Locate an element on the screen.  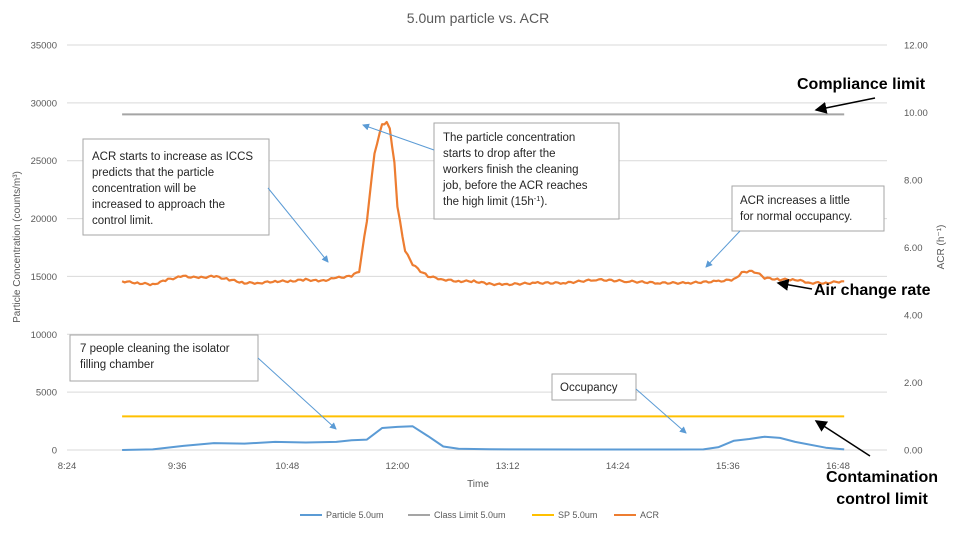
contamination-limit-label-1: Contamination is located at coordinates (882, 477).